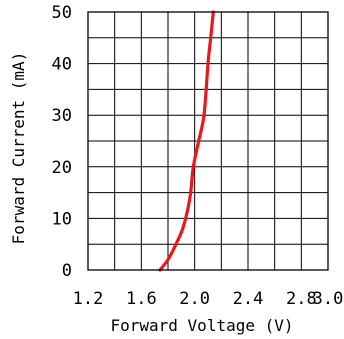 The height and width of the screenshot is (339, 344). What do you see at coordinates (328, 299) in the screenshot?
I see `x-tick-label: 3.0` at bounding box center [328, 299].